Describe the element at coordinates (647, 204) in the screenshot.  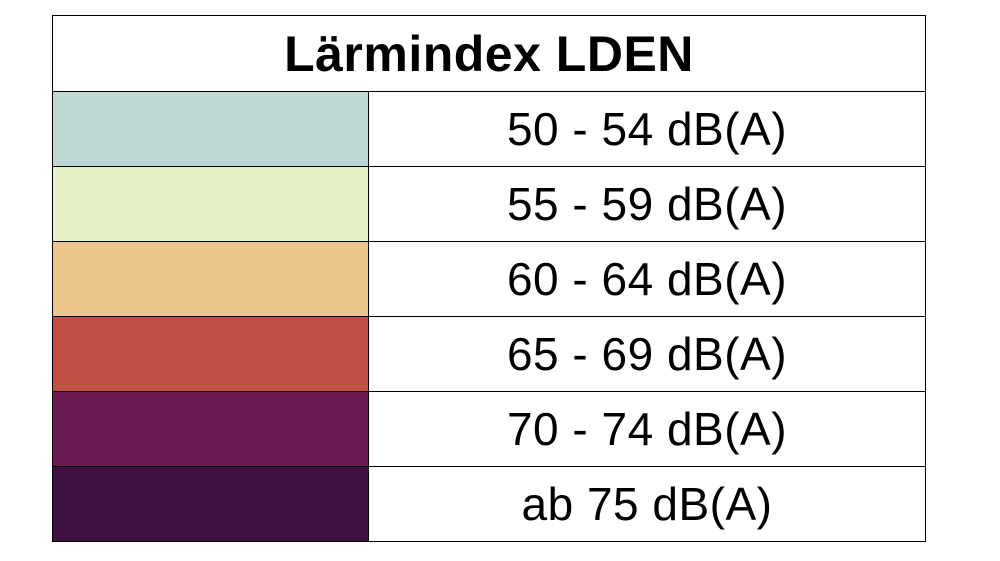
I see `legend-label: 55 - 59 dB(A)` at that location.